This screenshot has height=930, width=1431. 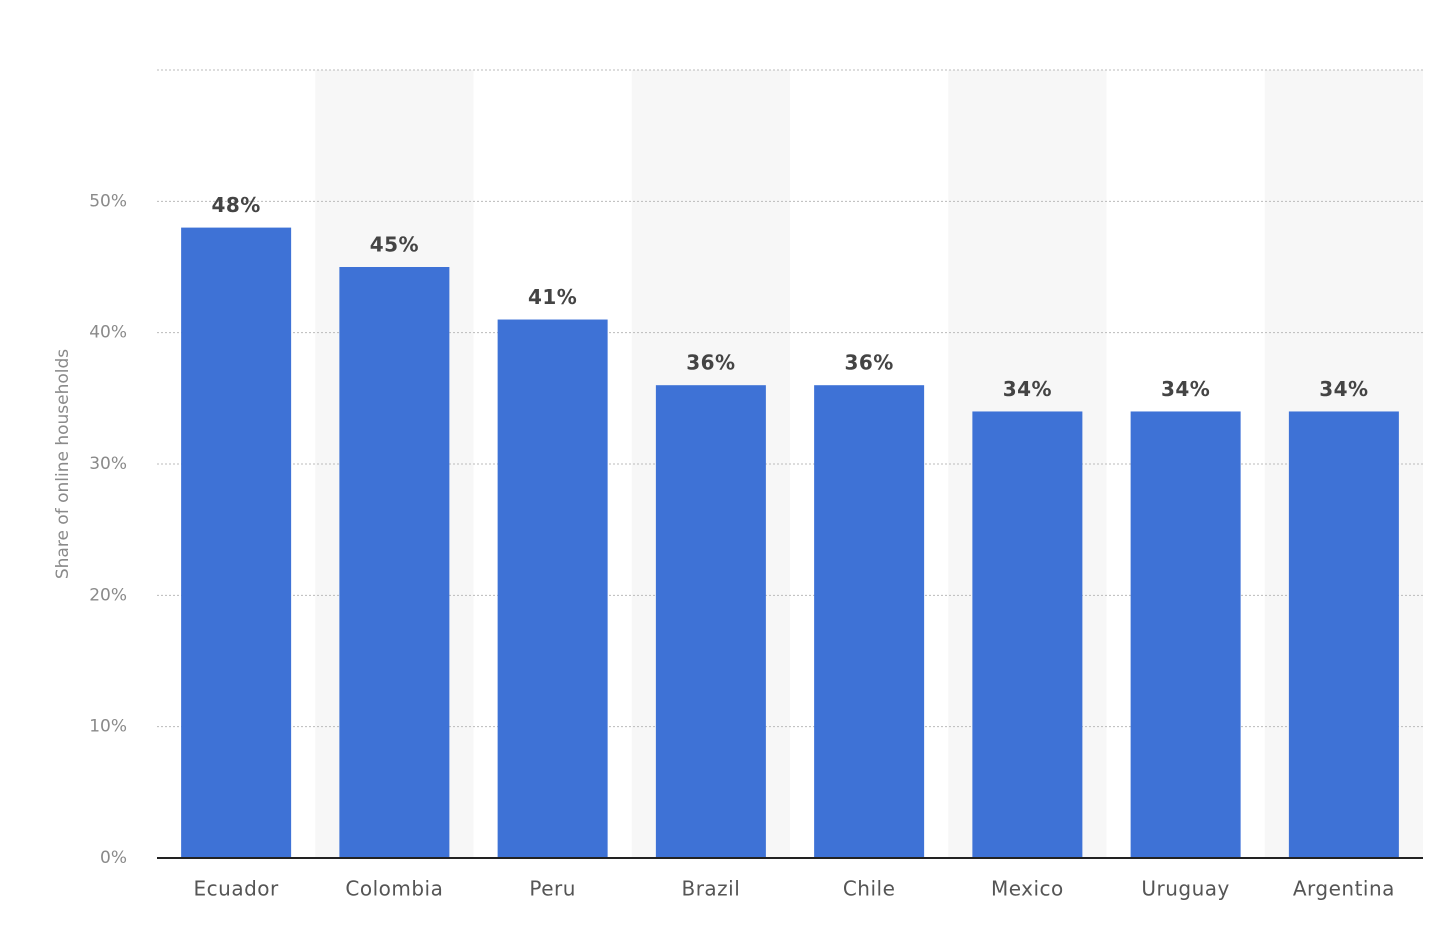 What do you see at coordinates (394, 245) in the screenshot?
I see `value-label: 45%` at bounding box center [394, 245].